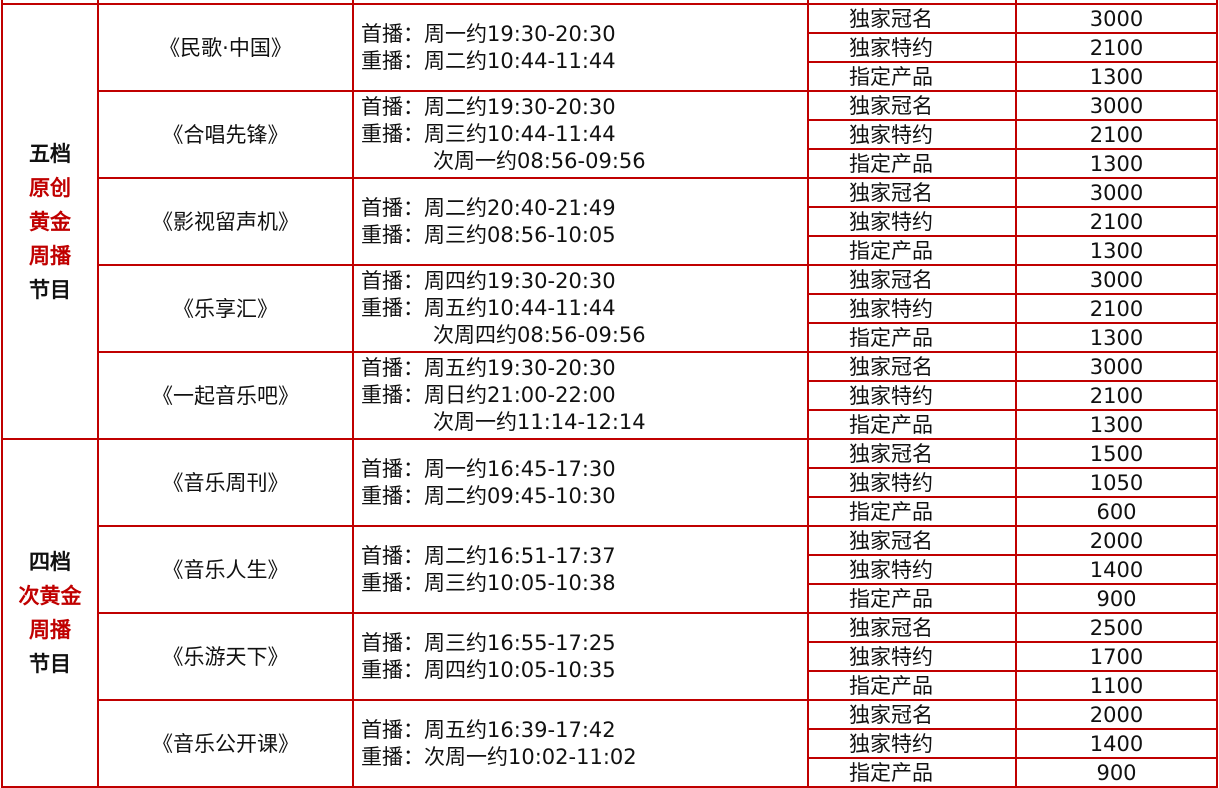  I want to click on price-cell: 2500, so click(1116, 627).